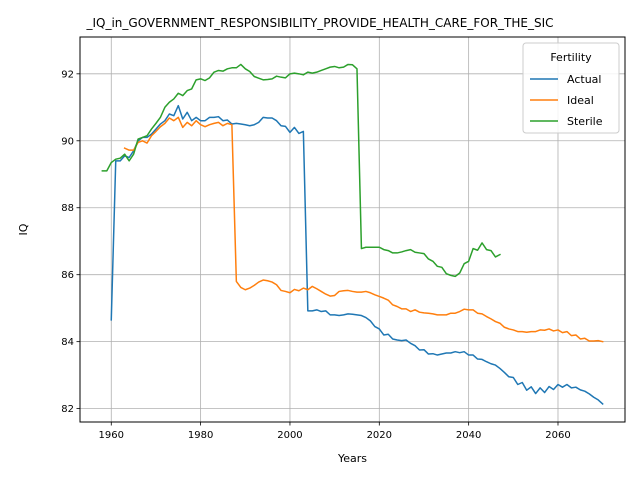  Describe the element at coordinates (557, 435) in the screenshot. I see `x-tick-label: 2060` at that location.